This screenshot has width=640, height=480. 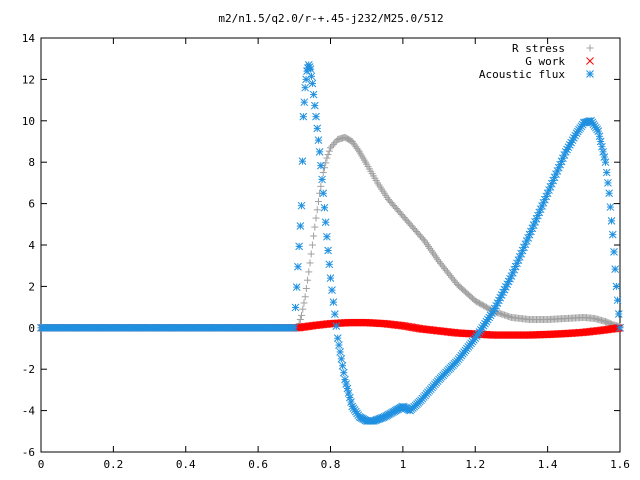 What do you see at coordinates (538, 48) in the screenshot?
I see `legend-label: R stress` at bounding box center [538, 48].